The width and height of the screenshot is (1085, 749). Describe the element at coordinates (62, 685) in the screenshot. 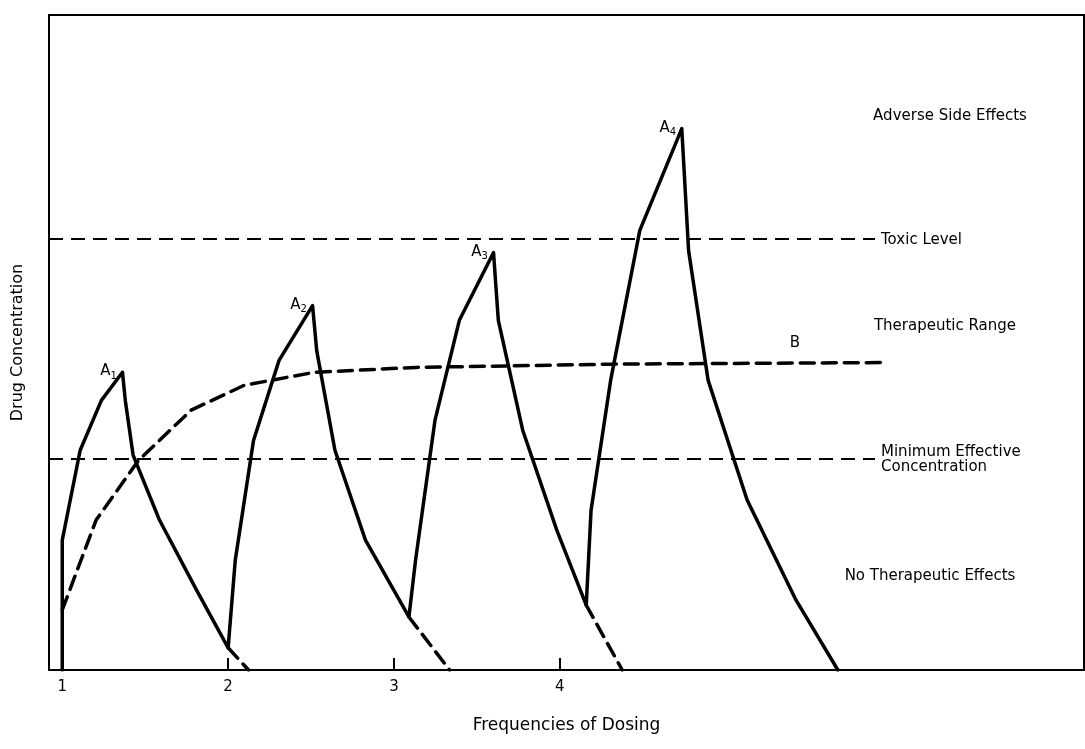

I see `x-tick-label: 1` at that location.